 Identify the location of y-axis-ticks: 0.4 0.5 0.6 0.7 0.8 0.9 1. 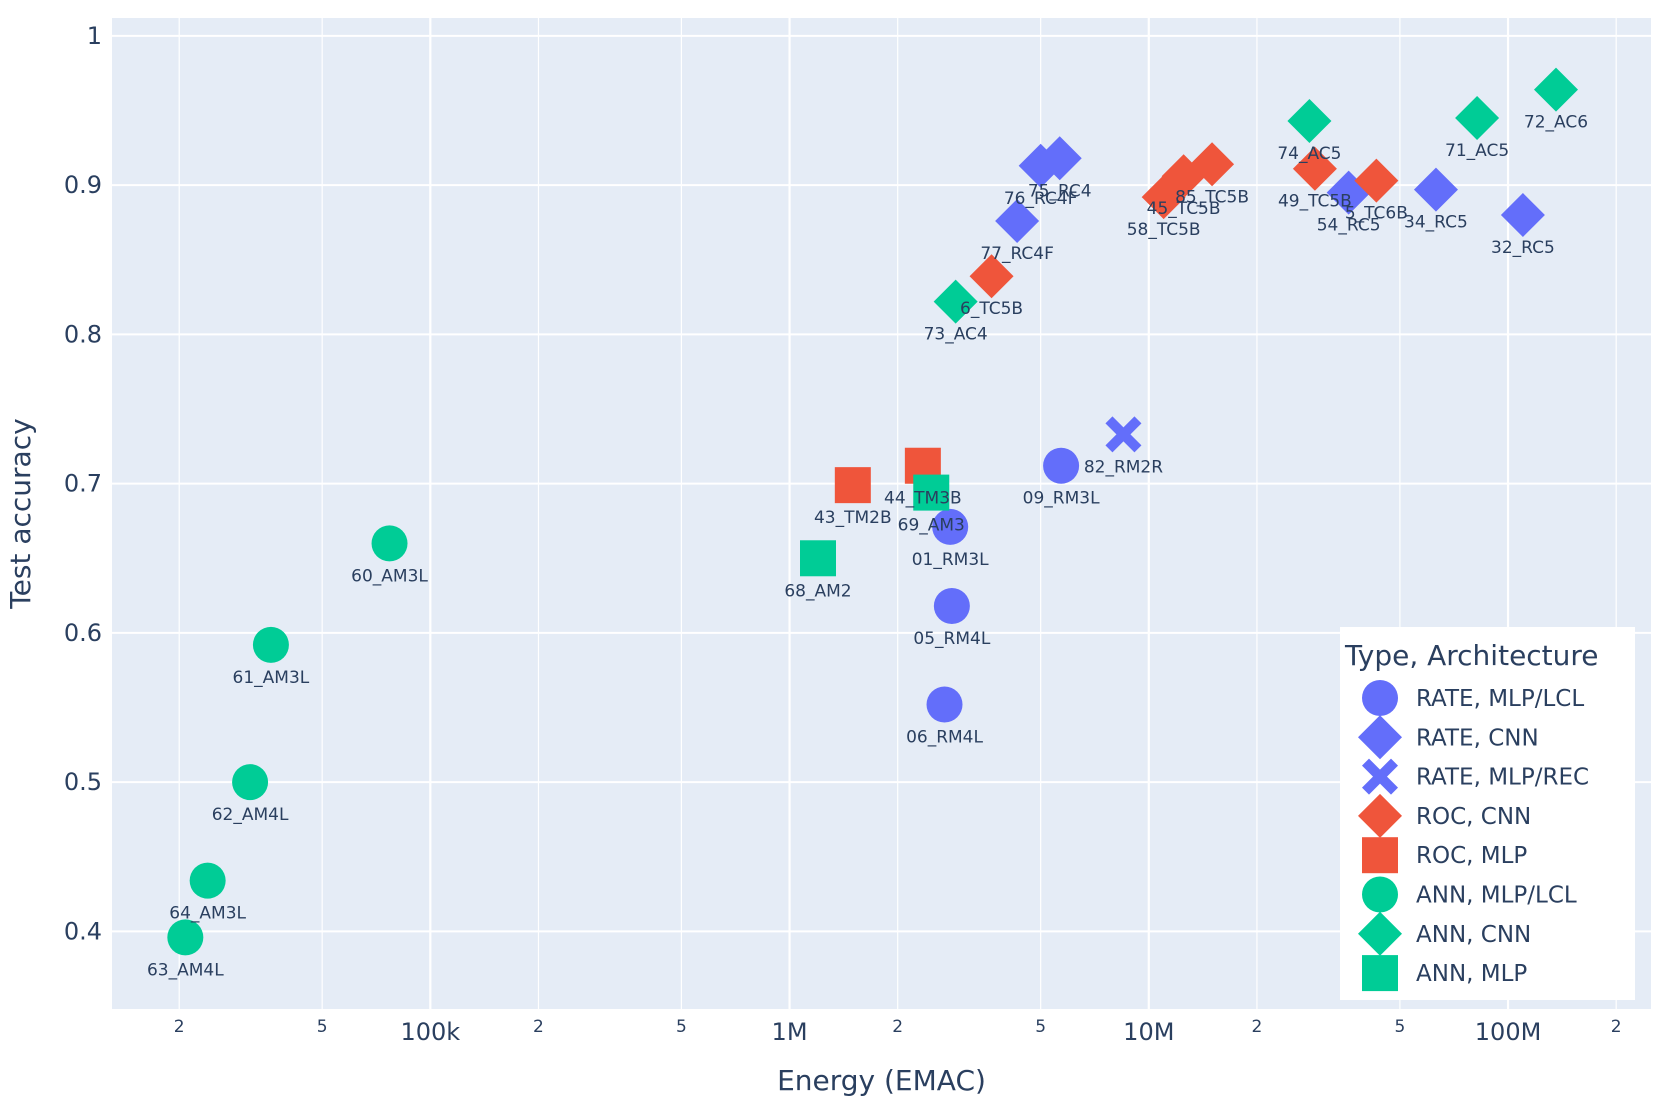
(83, 483).